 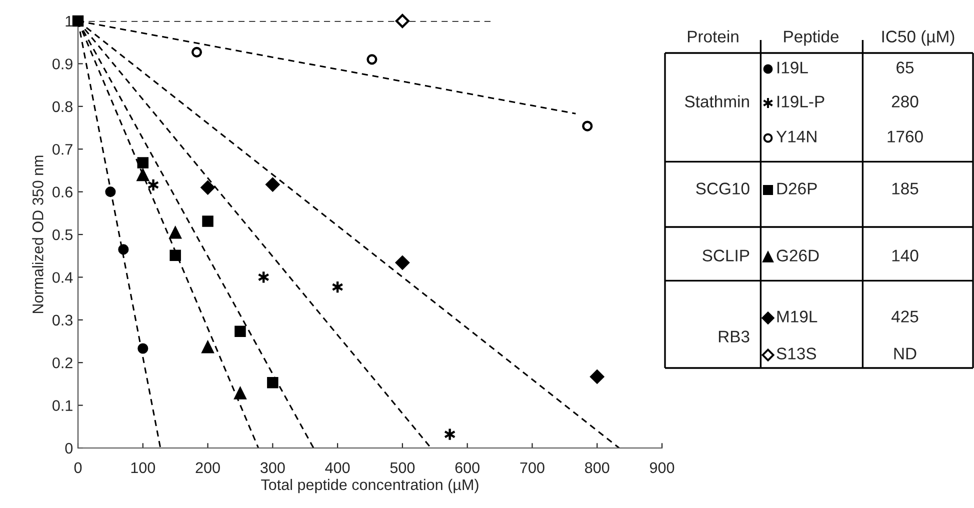 I want to click on legend-label: G26D, so click(x=797, y=256).